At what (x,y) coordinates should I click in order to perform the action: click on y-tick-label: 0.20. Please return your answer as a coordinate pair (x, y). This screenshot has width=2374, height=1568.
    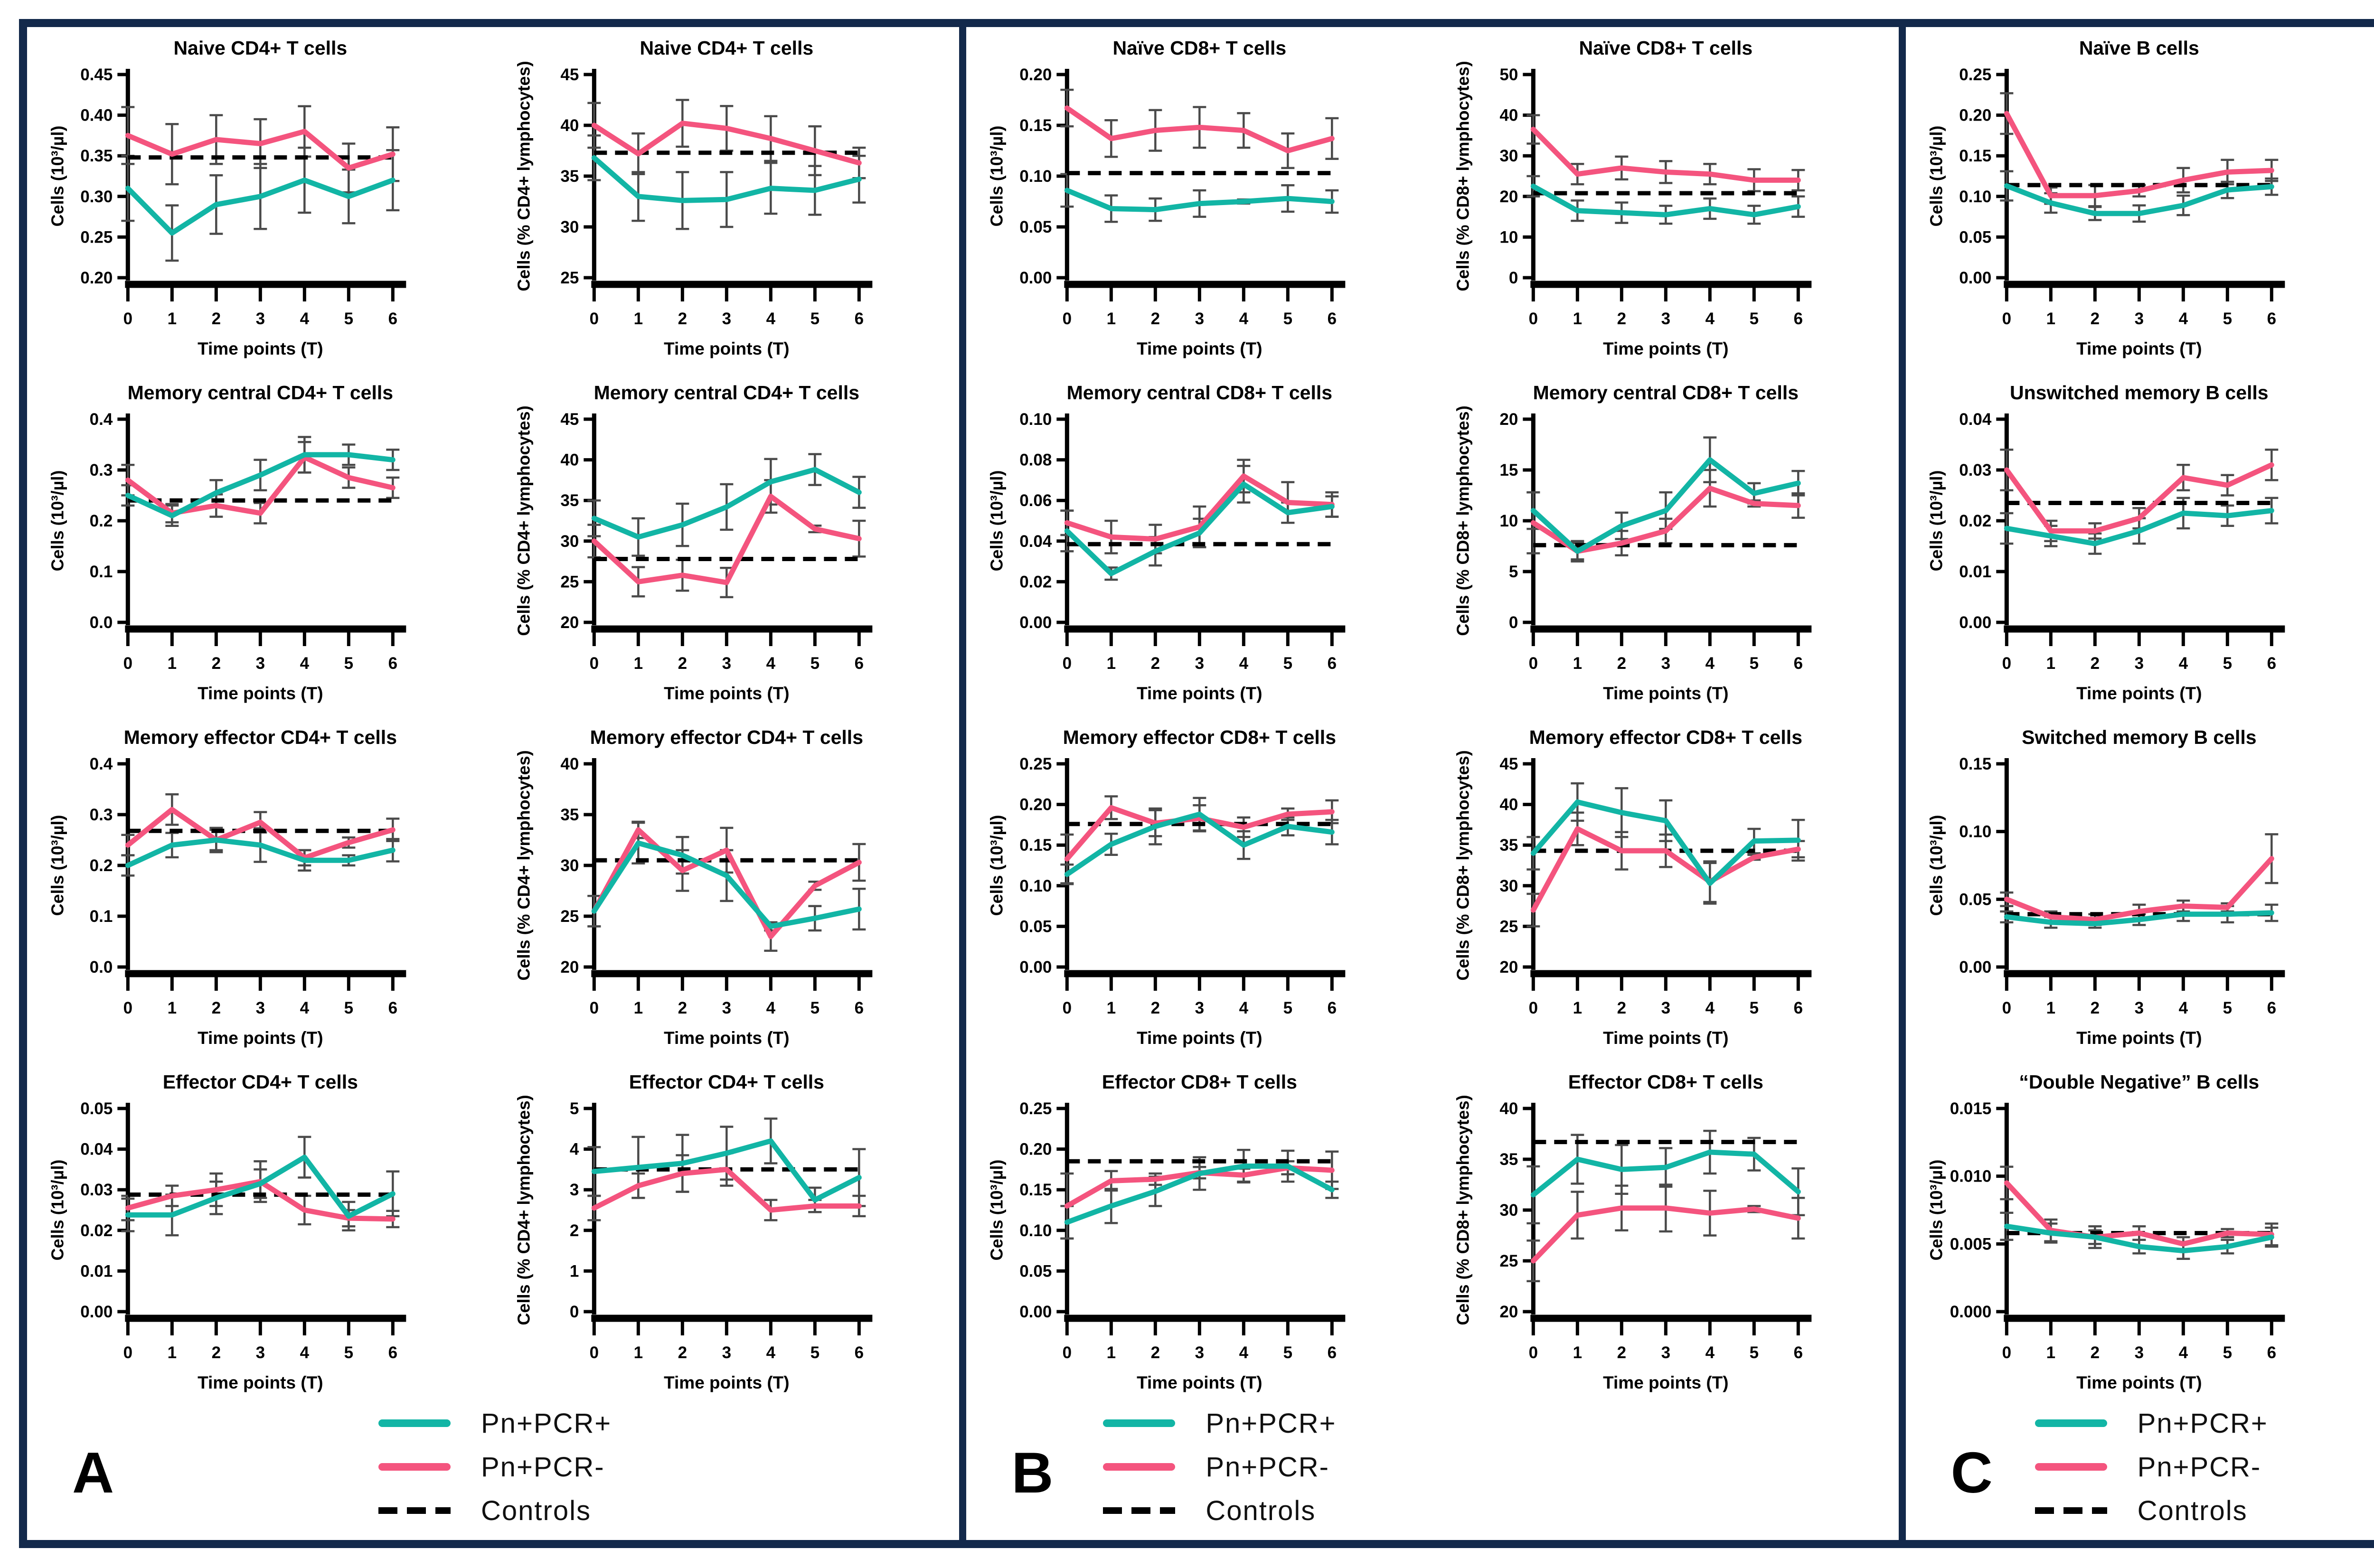
    Looking at the image, I should click on (1036, 1149).